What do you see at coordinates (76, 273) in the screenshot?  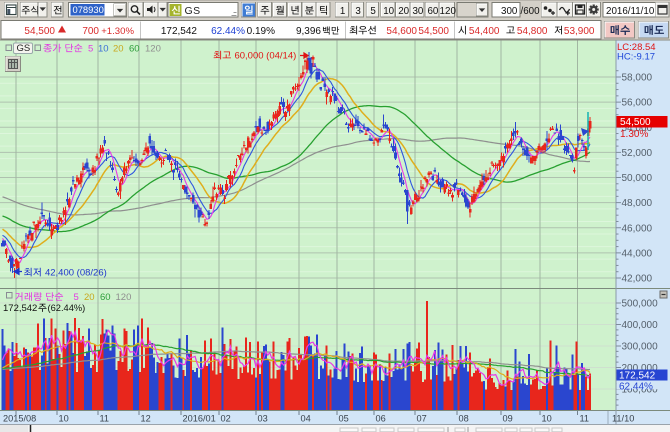 I see `svg-text: 42,400 (08/26)` at bounding box center [76, 273].